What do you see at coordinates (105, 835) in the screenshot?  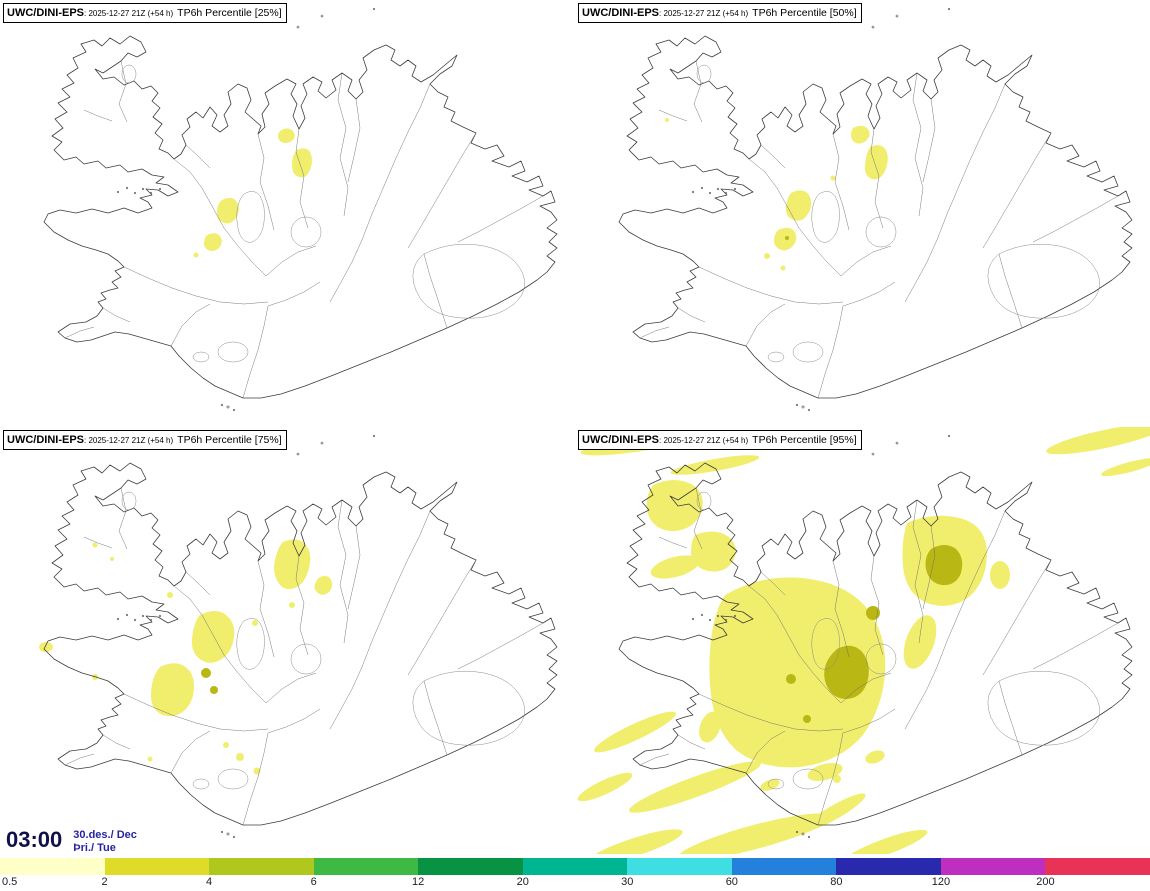 I see `valid-date: 30.des./ Dec` at bounding box center [105, 835].